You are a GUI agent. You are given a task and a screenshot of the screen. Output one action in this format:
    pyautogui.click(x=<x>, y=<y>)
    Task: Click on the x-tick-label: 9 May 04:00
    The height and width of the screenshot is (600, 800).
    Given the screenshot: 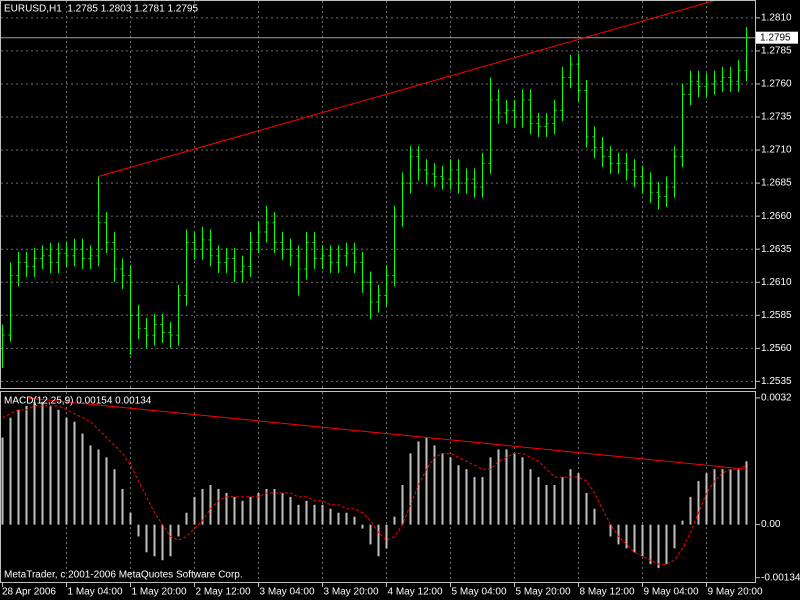 What is the action you would take?
    pyautogui.click(x=671, y=592)
    